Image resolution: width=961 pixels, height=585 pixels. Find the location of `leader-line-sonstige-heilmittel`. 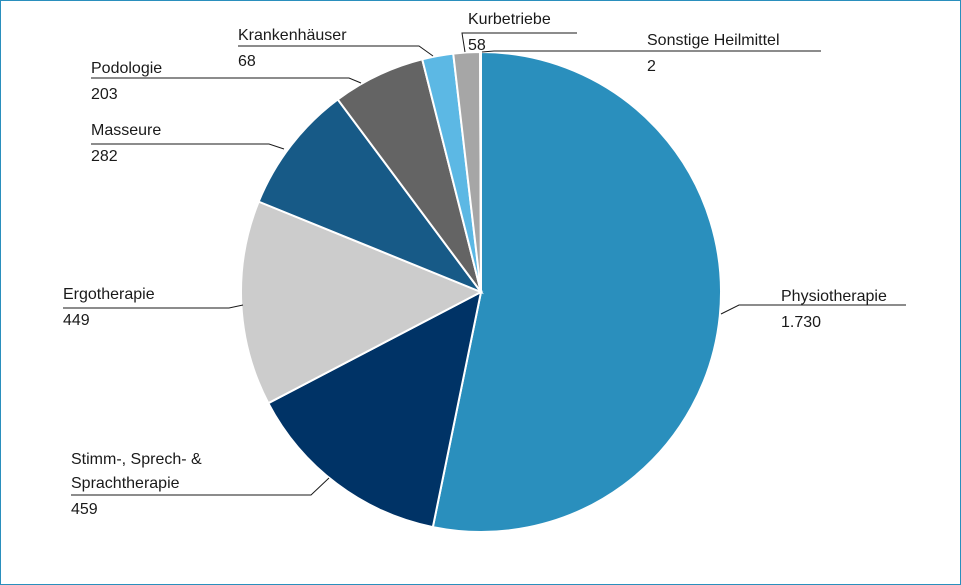

leader-line-sonstige-heilmittel is located at coordinates (651, 51).